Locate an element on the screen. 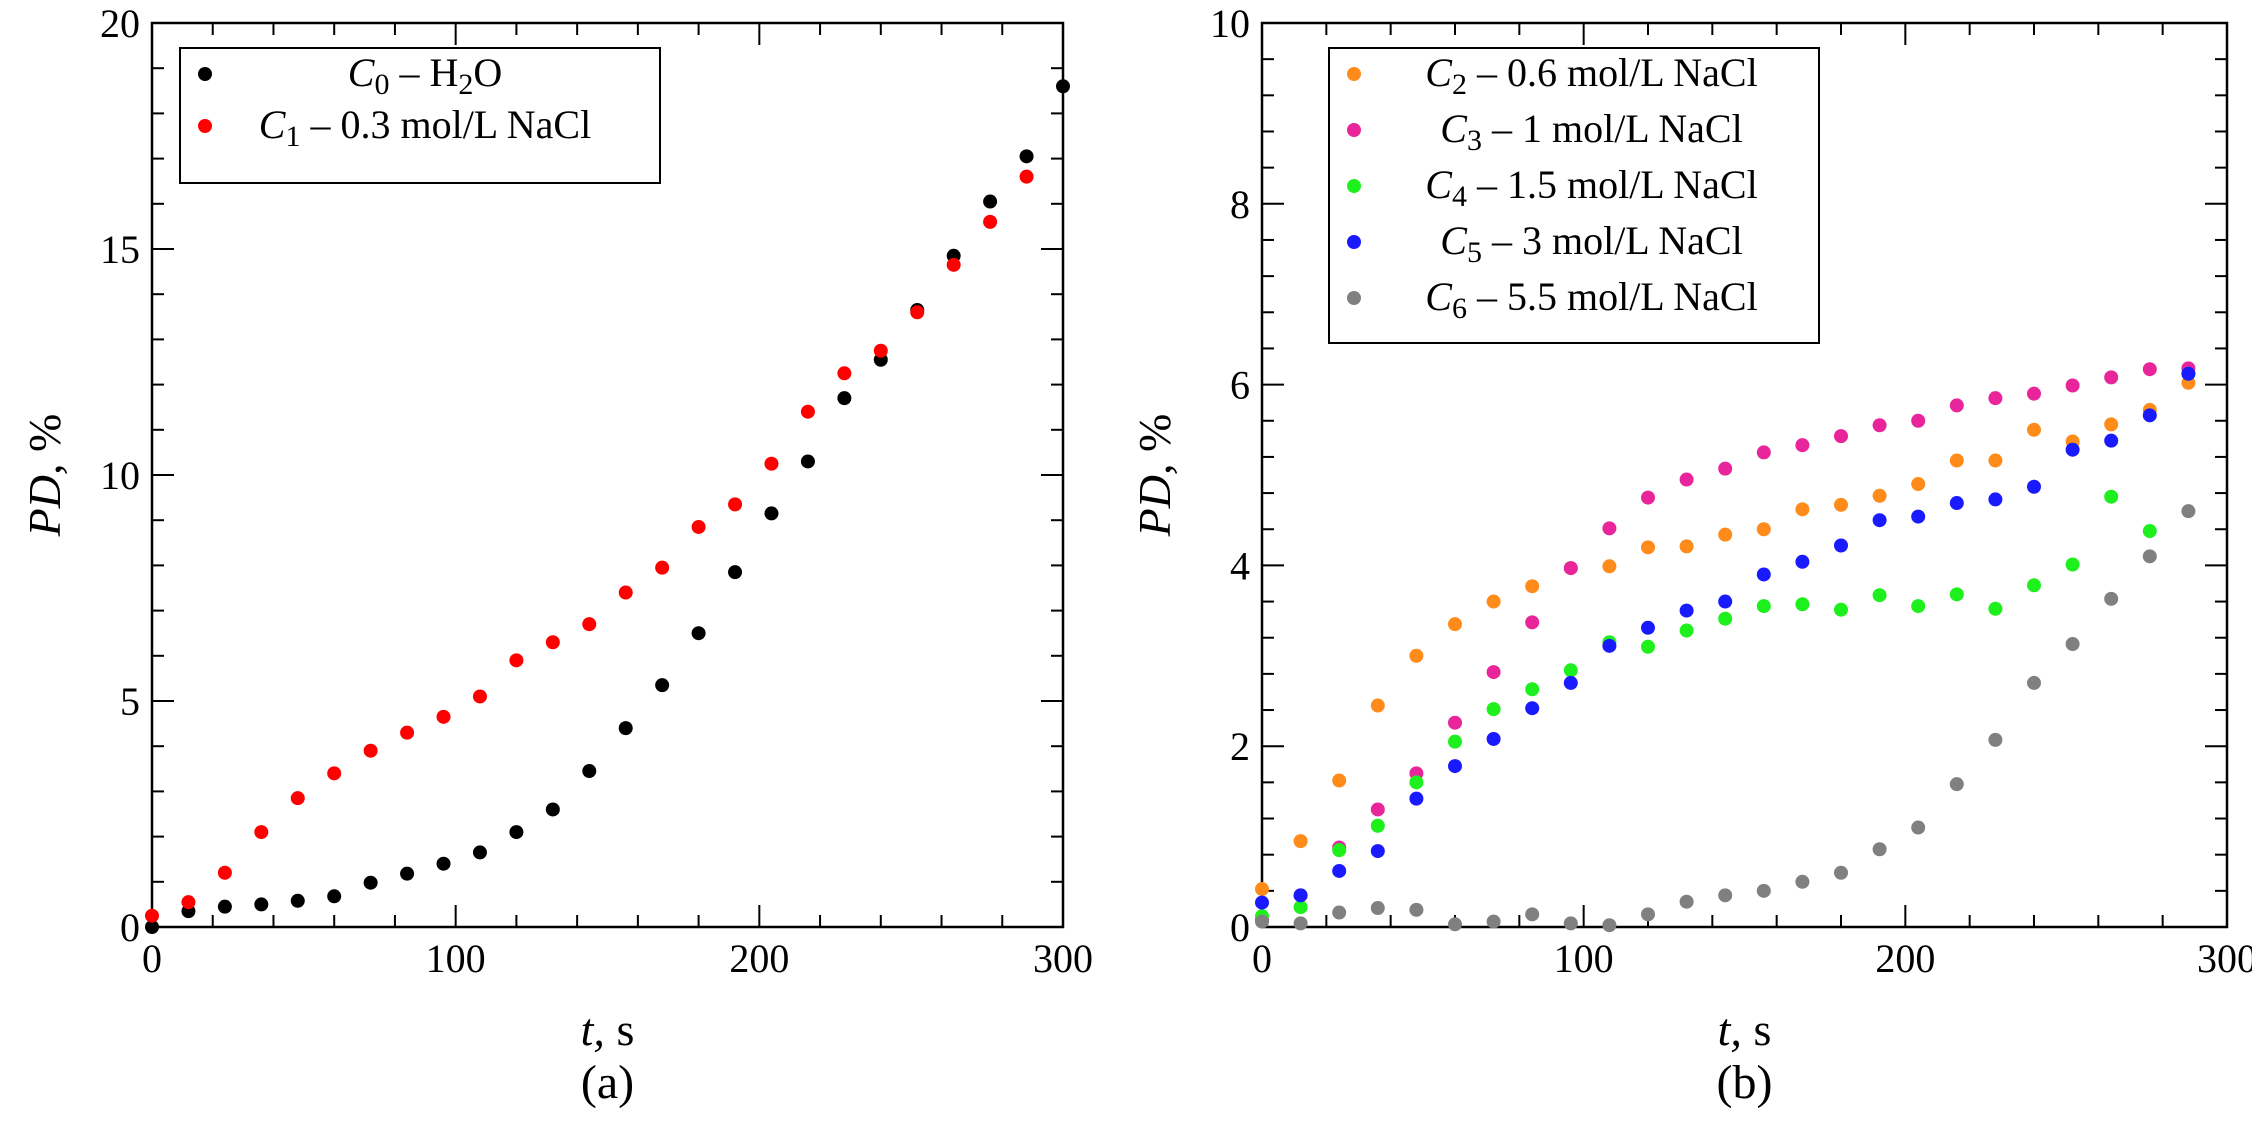  legend-label: C1 – 0.3 mol/L NaCl is located at coordinates (425, 127).